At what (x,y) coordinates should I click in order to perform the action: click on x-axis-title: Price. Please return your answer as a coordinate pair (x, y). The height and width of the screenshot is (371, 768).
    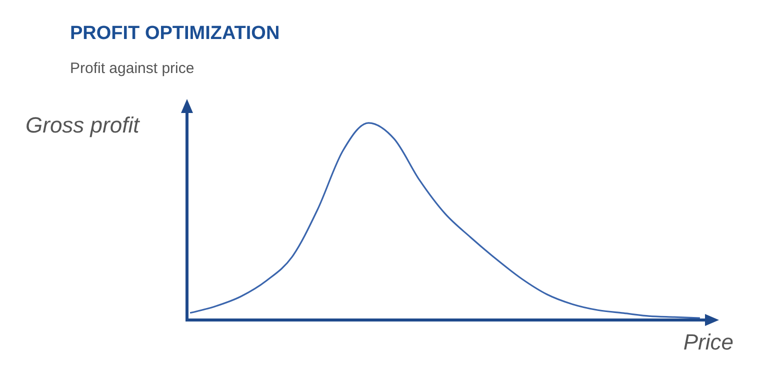
    Looking at the image, I should click on (708, 342).